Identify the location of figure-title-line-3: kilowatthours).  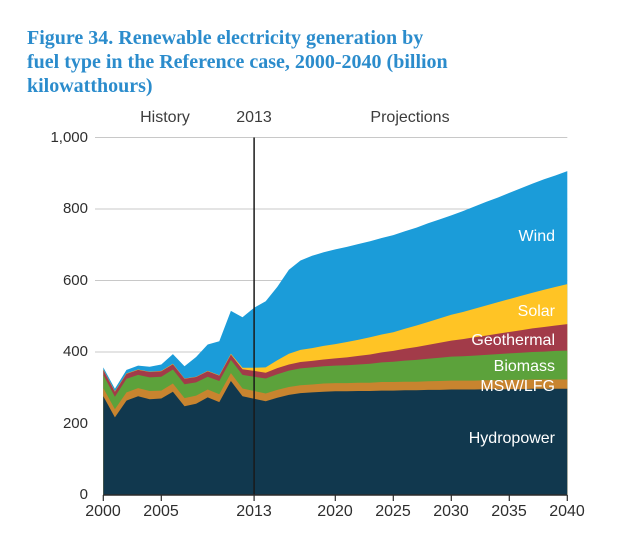
(90, 86).